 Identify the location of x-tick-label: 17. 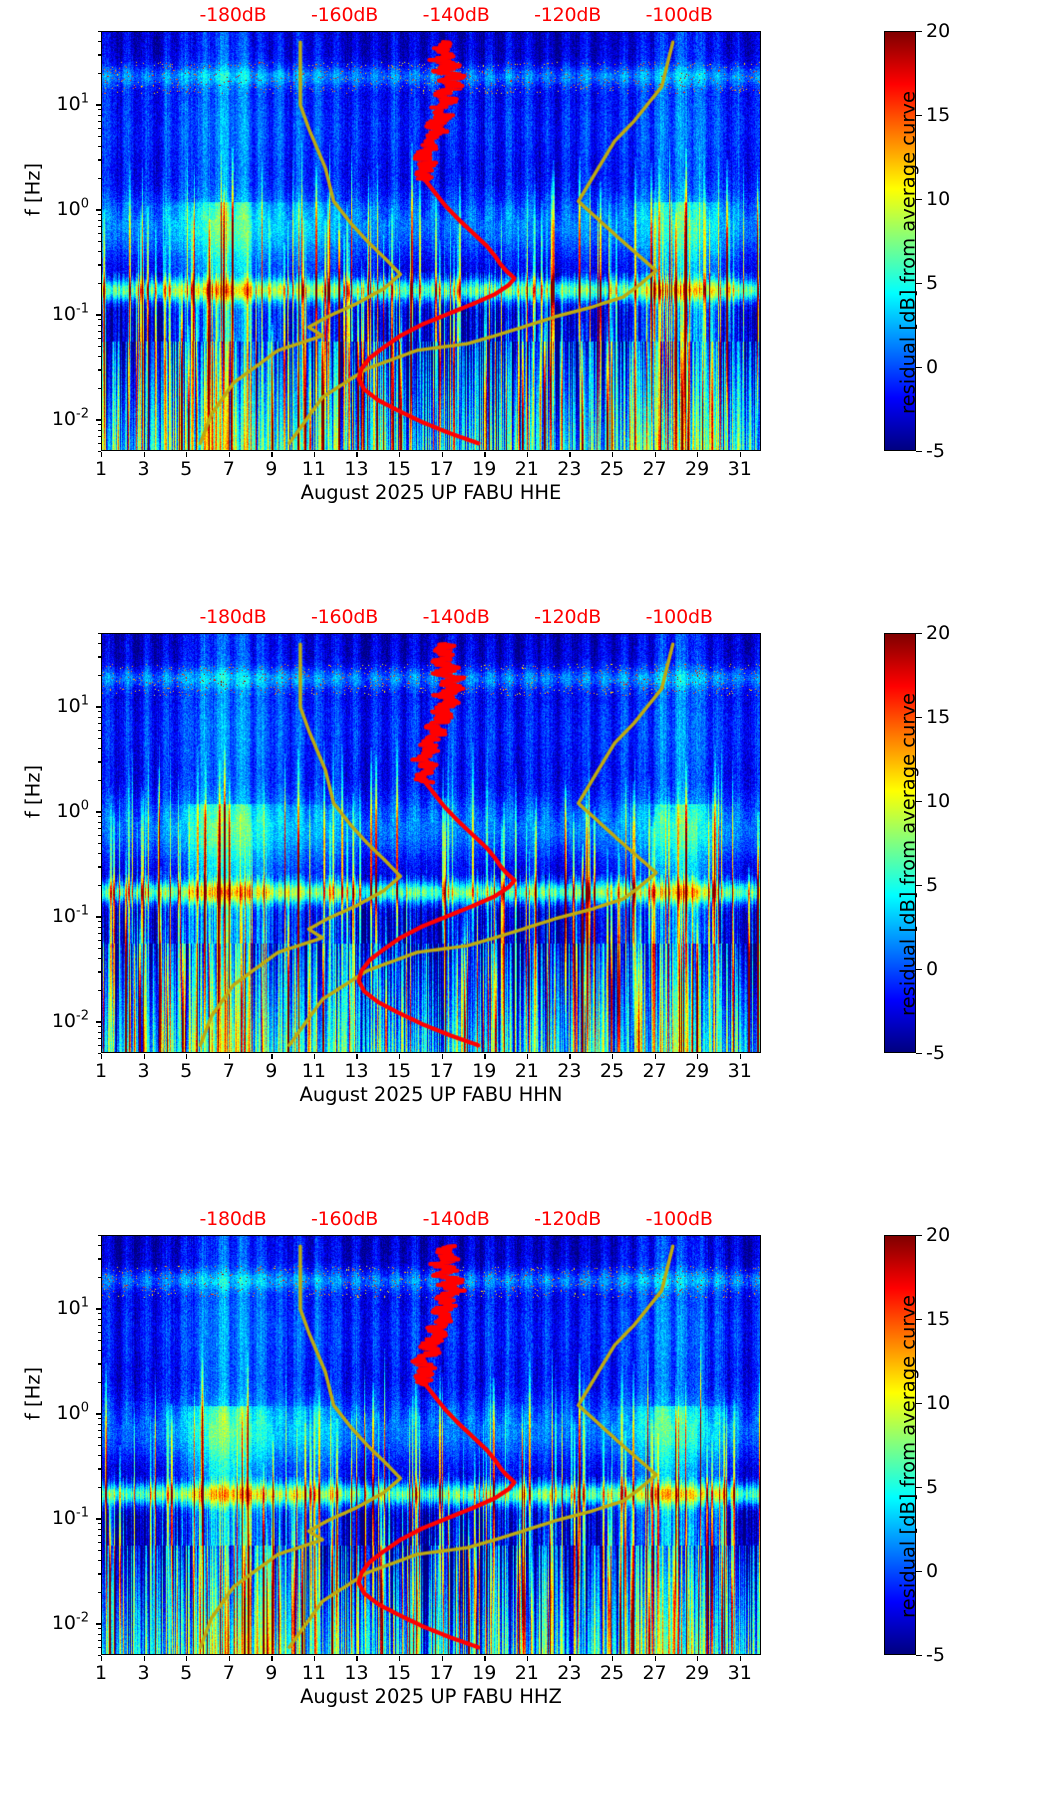
(441, 1071).